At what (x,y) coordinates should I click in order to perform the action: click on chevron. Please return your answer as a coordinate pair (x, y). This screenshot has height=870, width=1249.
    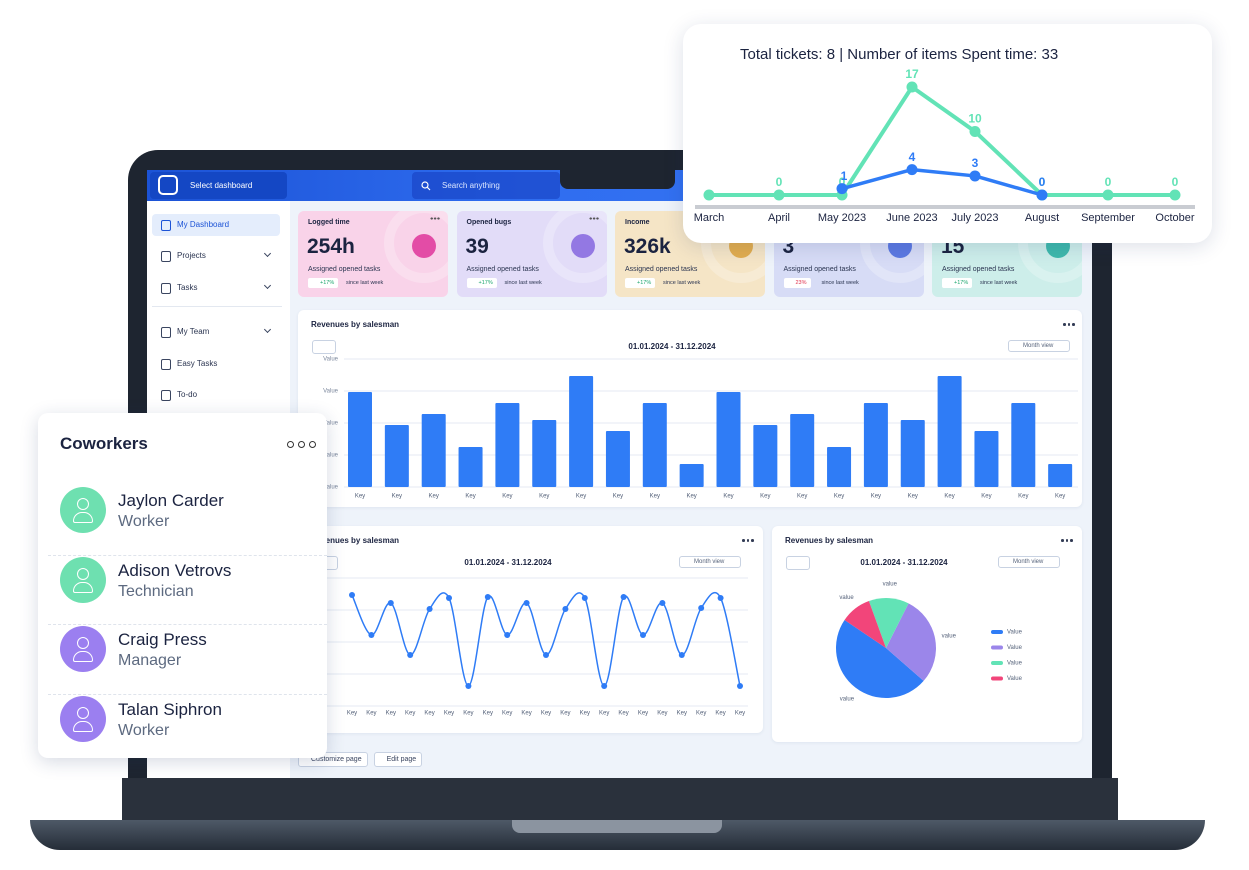
    Looking at the image, I should click on (267, 329).